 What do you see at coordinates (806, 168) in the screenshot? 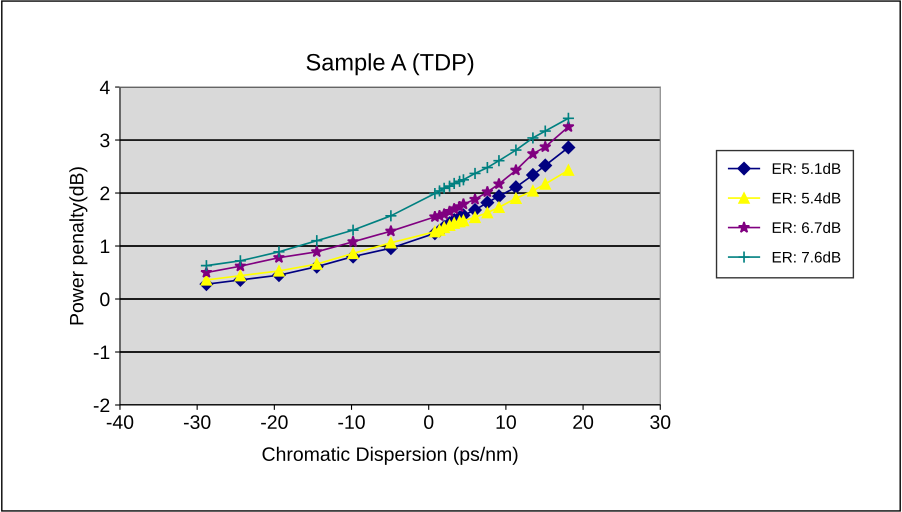
I see `legend-label: ER: 5.1dB` at bounding box center [806, 168].